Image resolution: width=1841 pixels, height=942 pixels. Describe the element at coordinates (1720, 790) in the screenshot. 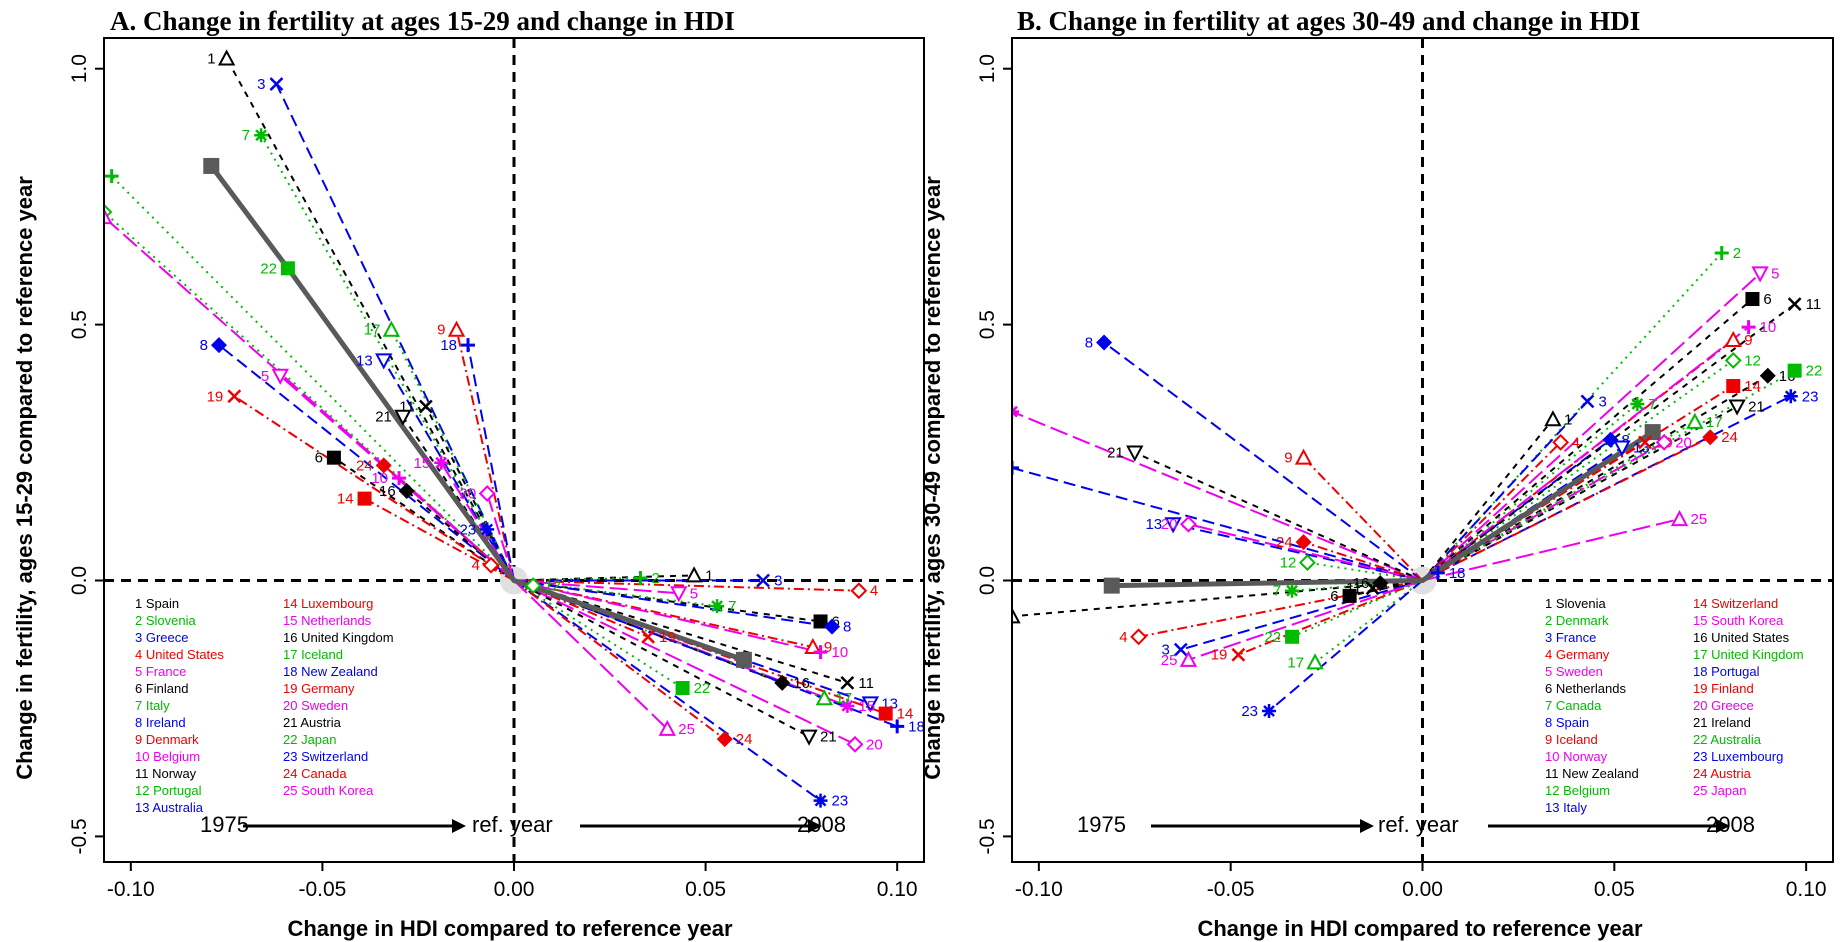

I see `panel-b-legend-item-25: 25 Japan` at that location.